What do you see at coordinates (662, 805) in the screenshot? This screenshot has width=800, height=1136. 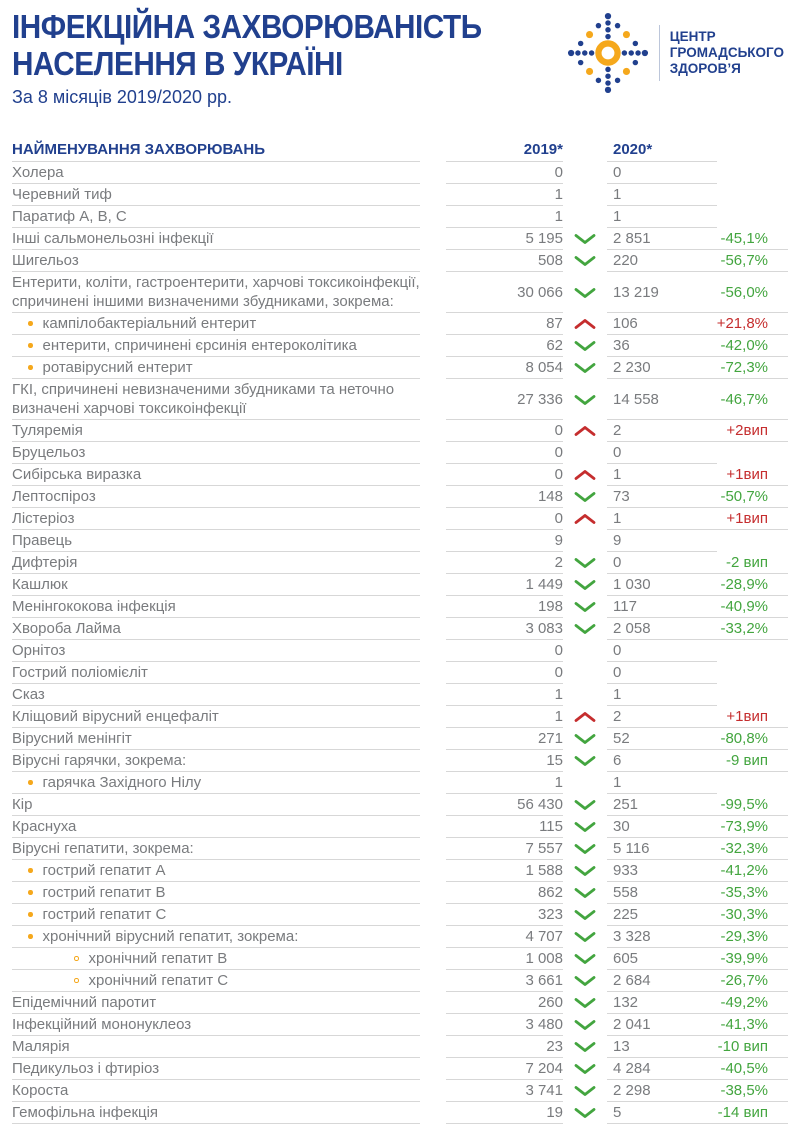 I see `value-2020: 251` at bounding box center [662, 805].